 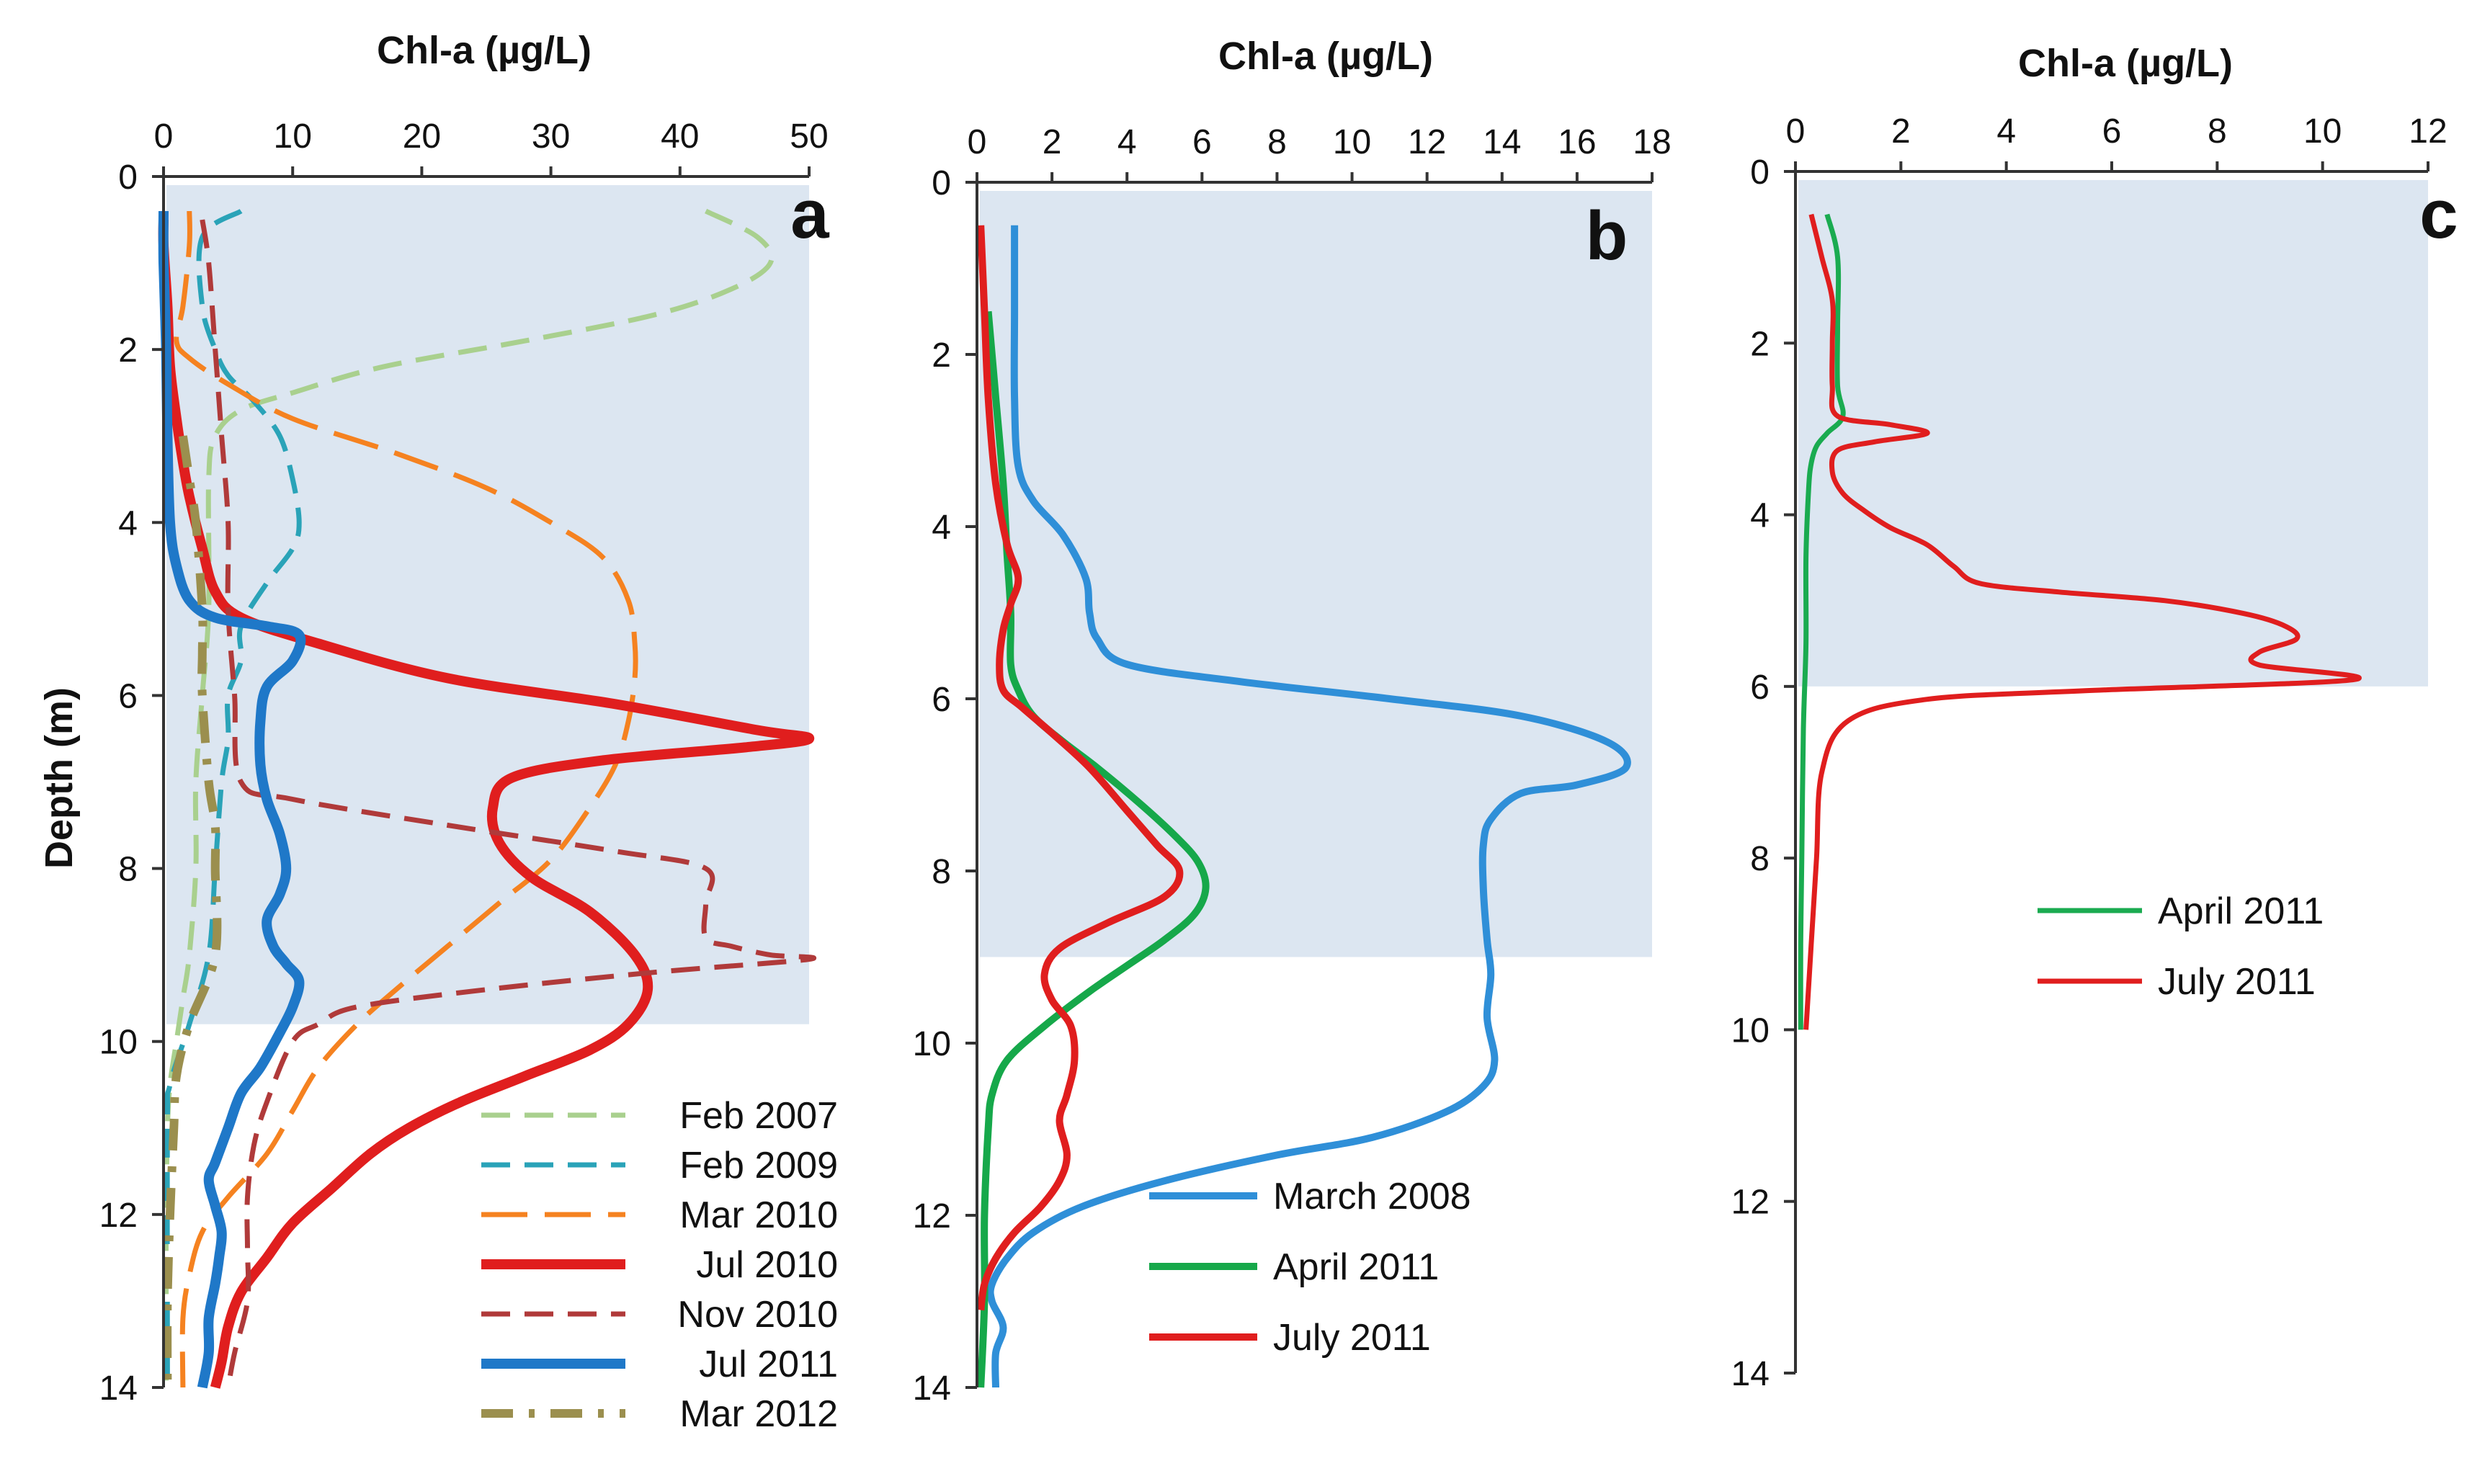 I want to click on series-layer, so click(x=2080, y=621).